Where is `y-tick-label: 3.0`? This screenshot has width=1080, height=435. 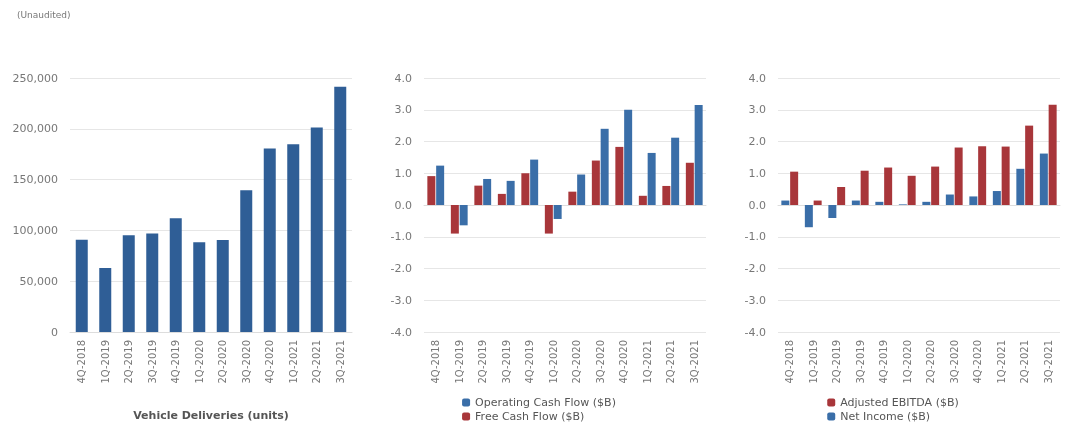 y-tick-label: 3.0 is located at coordinates (403, 110).